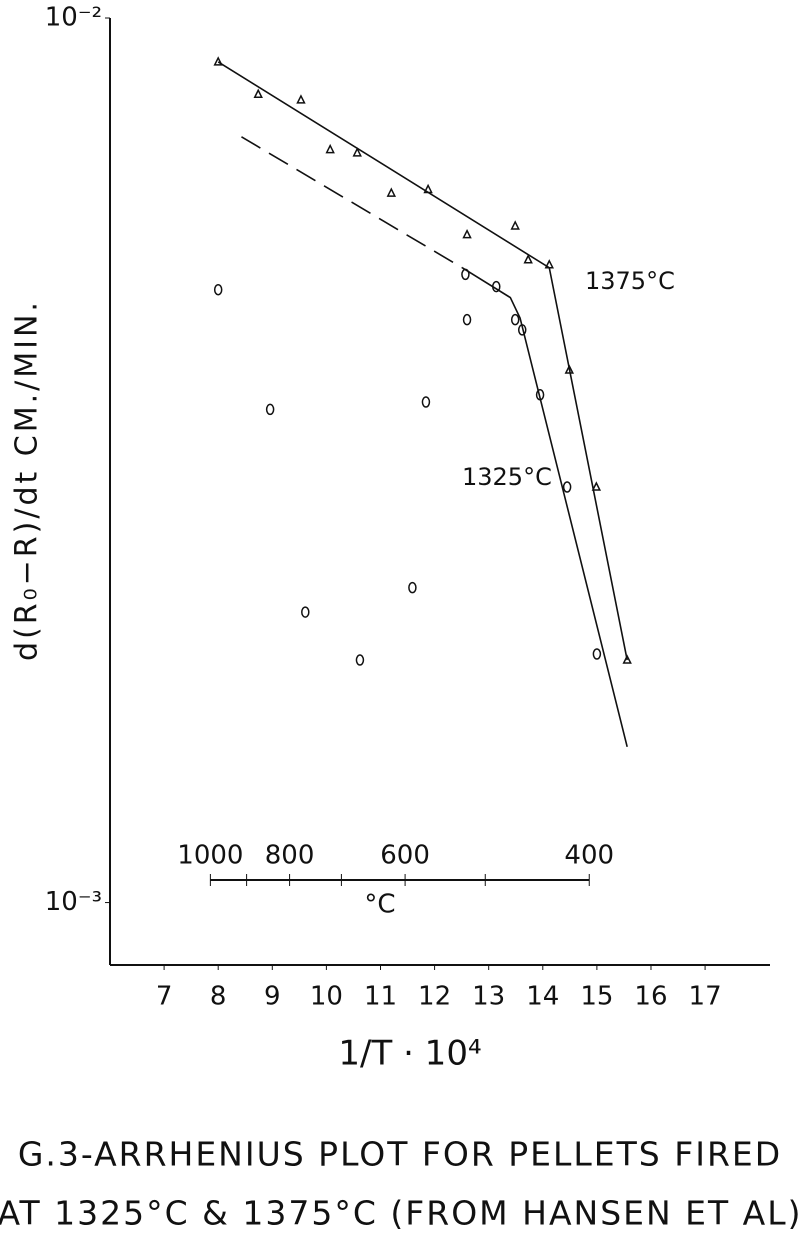  Describe the element at coordinates (542, 997) in the screenshot. I see `x-tick-label: 14` at that location.